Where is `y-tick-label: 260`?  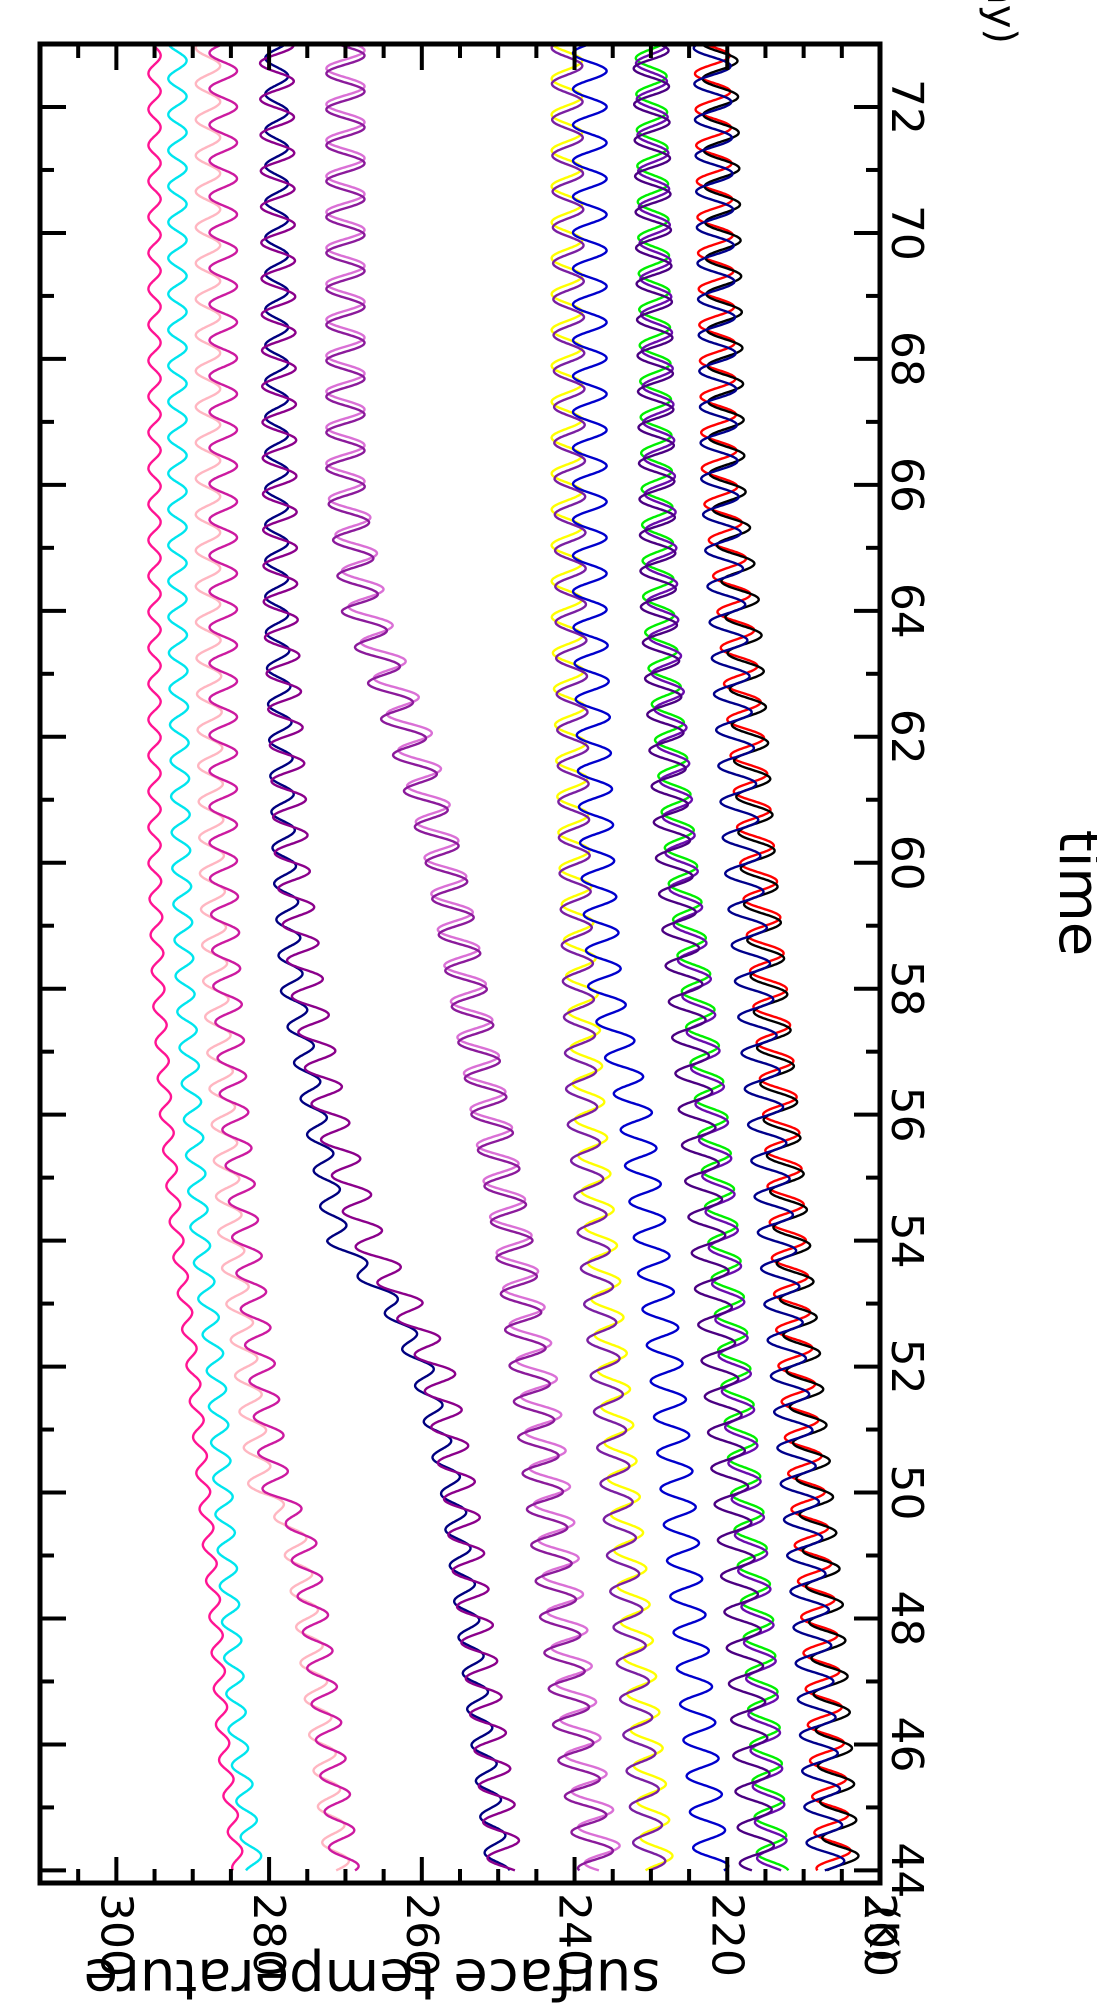 y-tick-label: 260 is located at coordinates (421, 1935).